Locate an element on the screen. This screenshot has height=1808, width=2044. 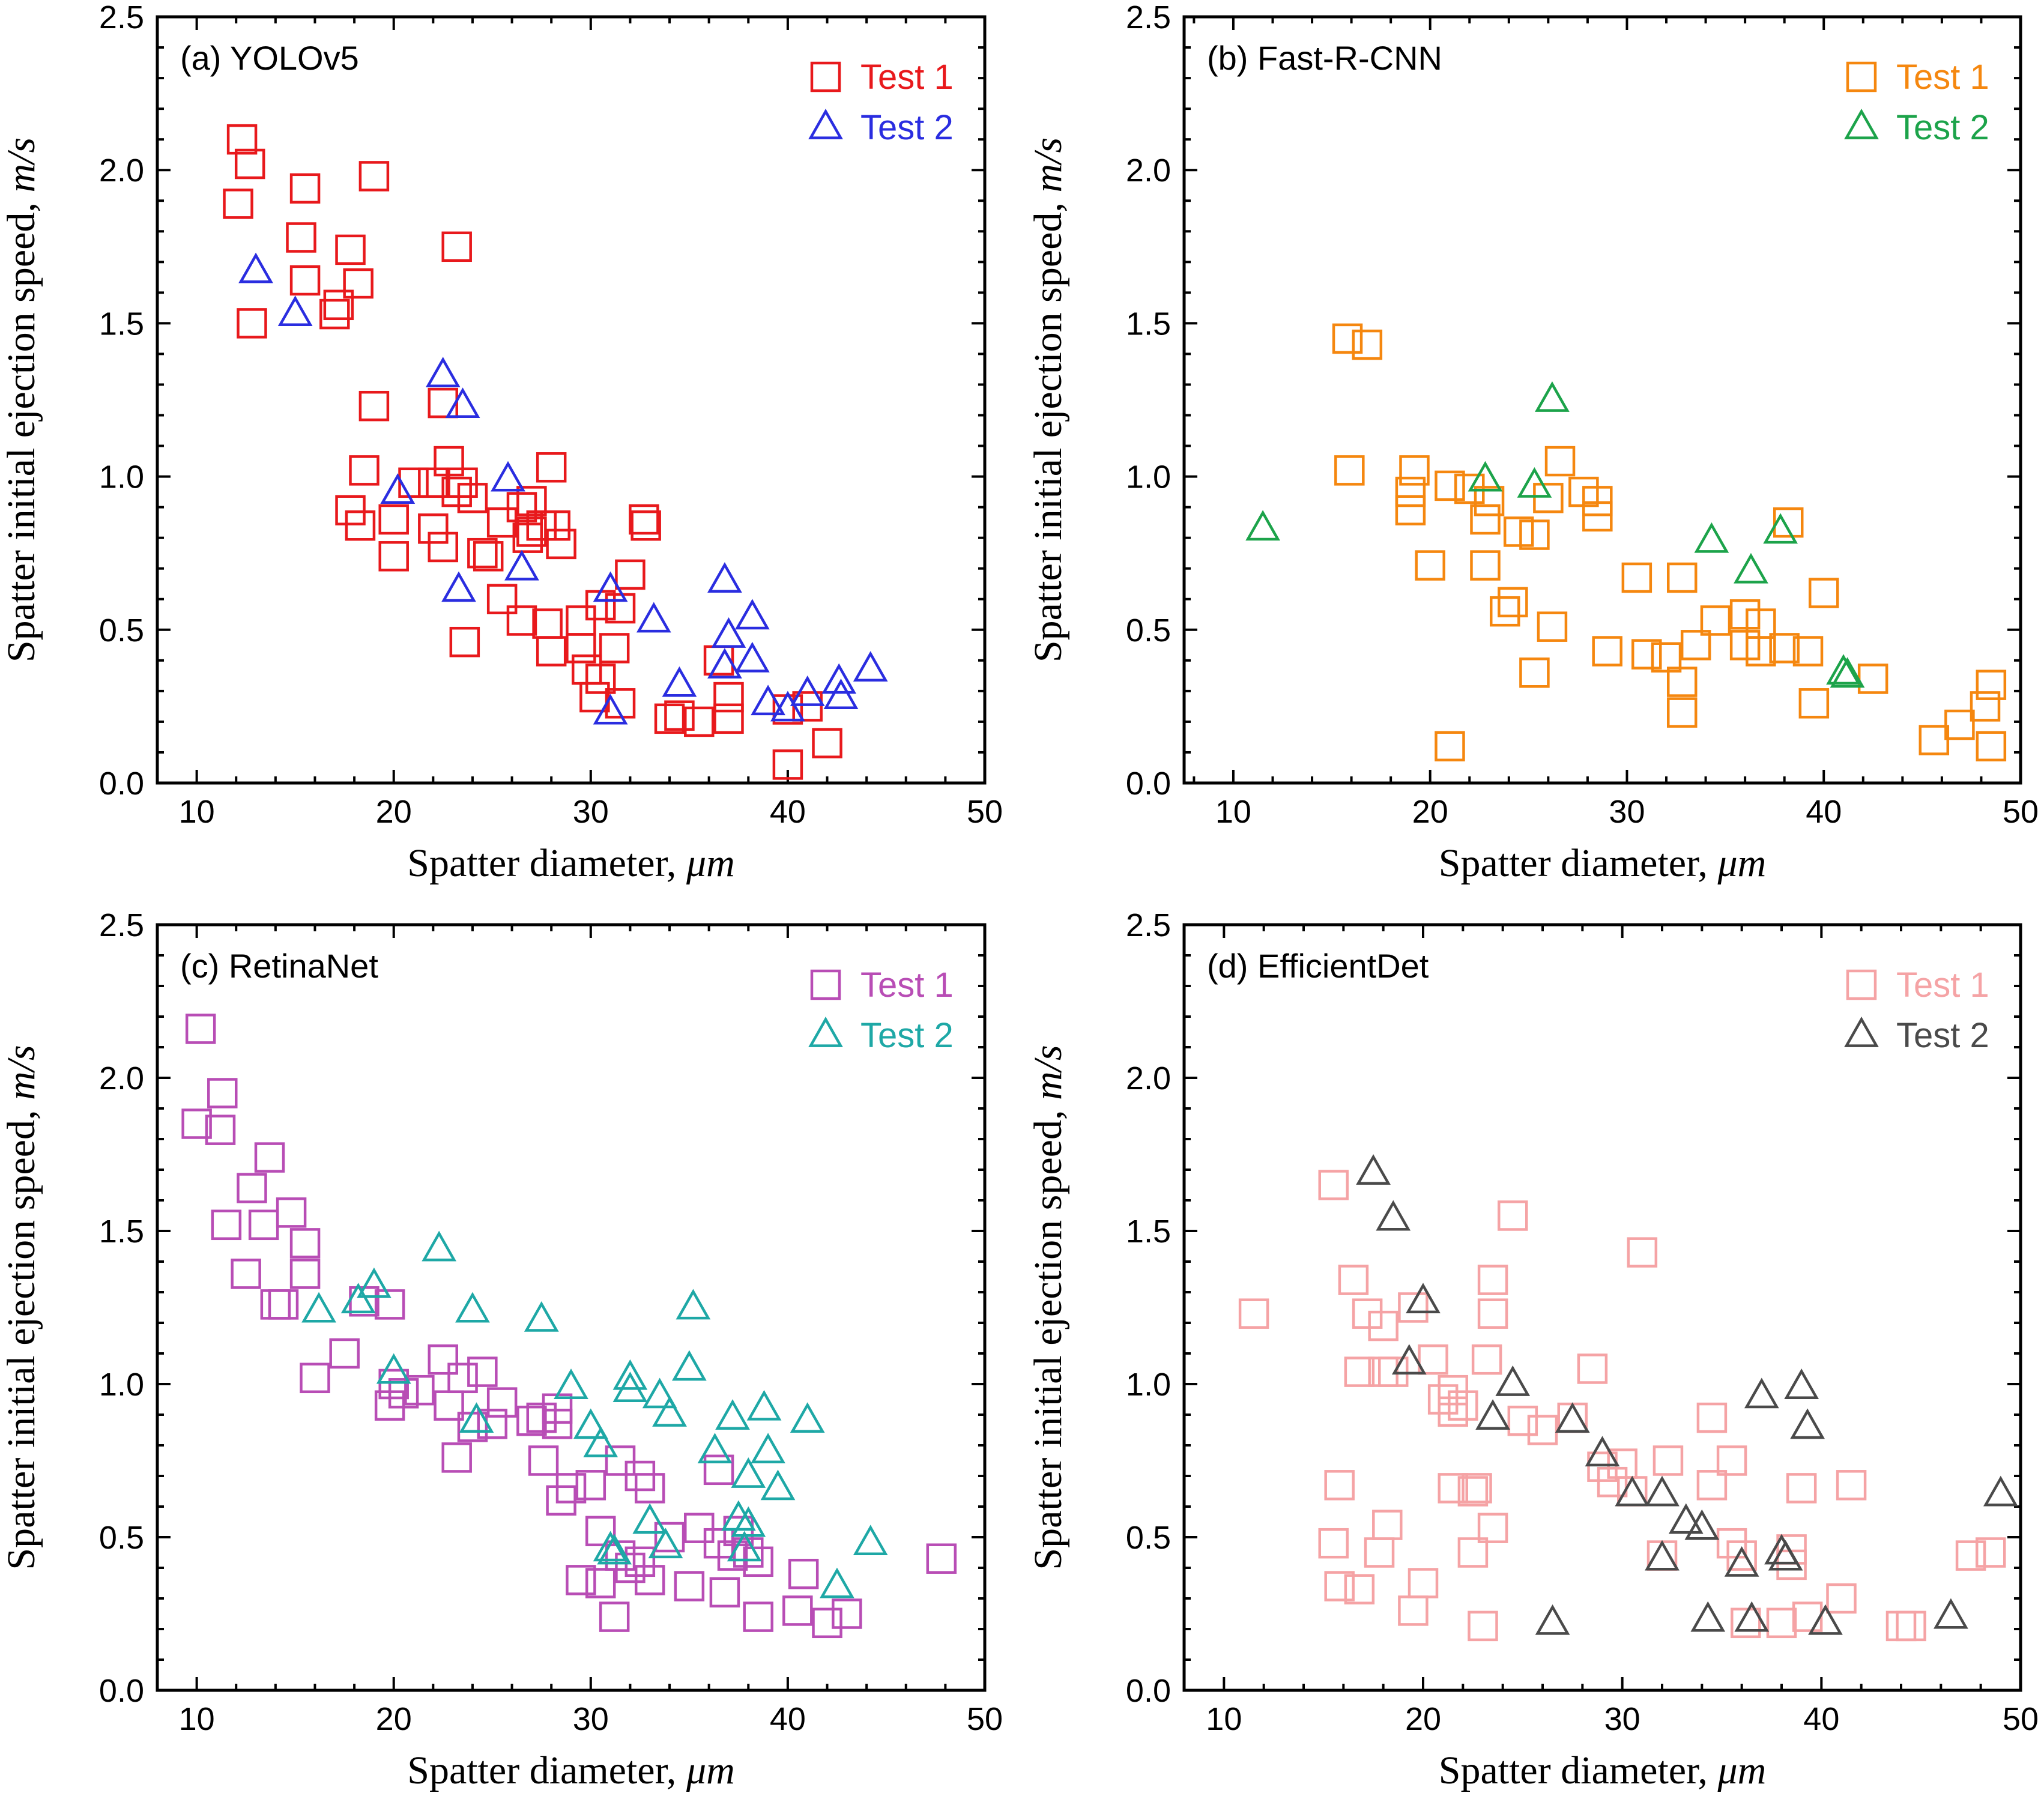
panel-title: (d) EfficientDet is located at coordinates (1318, 966).